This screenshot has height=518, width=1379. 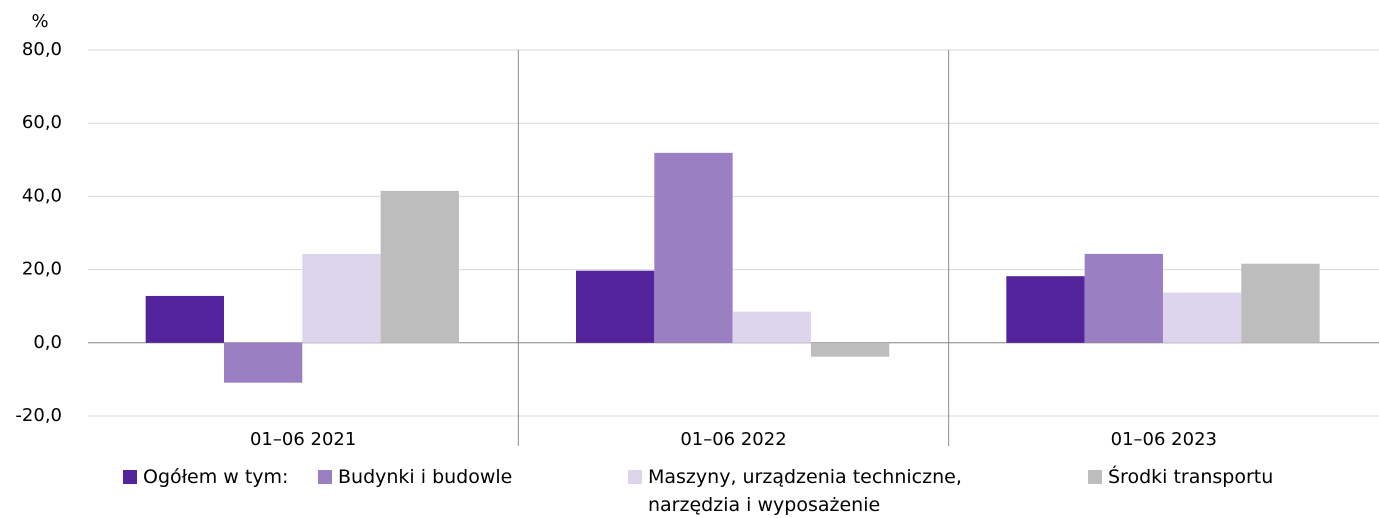 I want to click on legend-item: Ogółem w tym:, so click(x=205, y=477).